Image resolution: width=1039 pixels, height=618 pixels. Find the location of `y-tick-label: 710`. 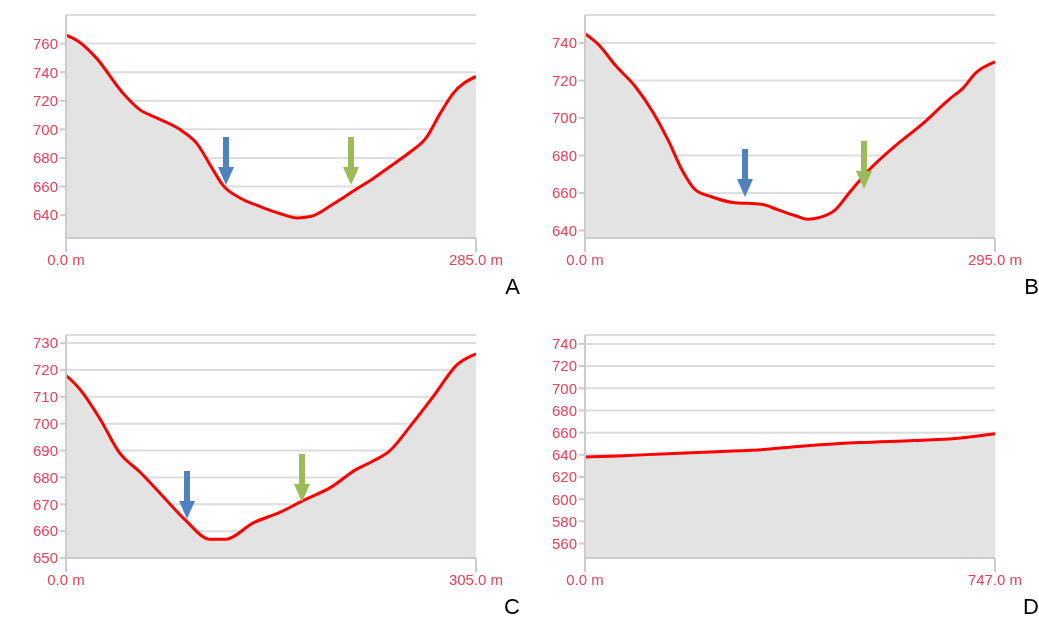

y-tick-label: 710 is located at coordinates (45, 397).